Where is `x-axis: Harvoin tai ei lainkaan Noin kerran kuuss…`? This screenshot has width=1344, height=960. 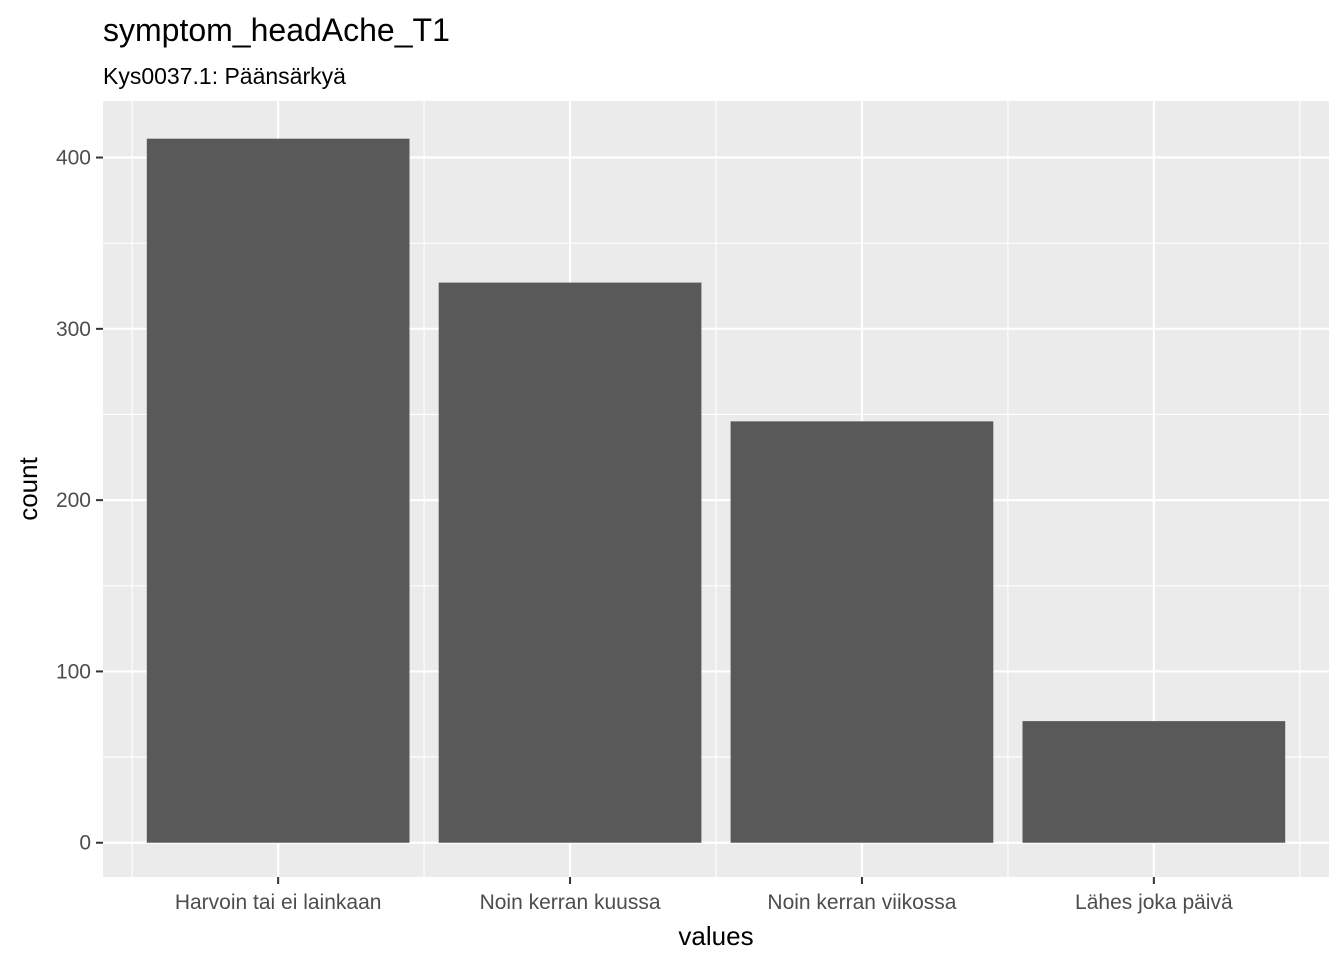 x-axis: Harvoin tai ei lainkaan Noin kerran kuuss… is located at coordinates (704, 895).